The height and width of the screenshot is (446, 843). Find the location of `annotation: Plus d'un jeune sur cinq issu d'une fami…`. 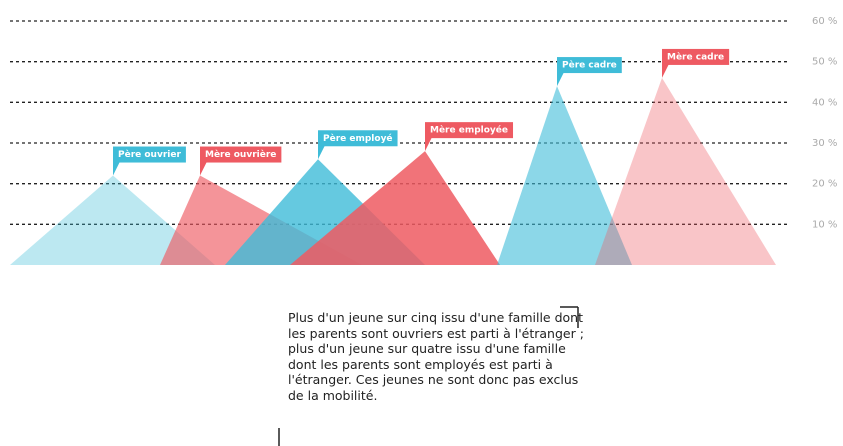

annotation: Plus d'un jeune sur cinq issu d'une fami… is located at coordinates (436, 356).